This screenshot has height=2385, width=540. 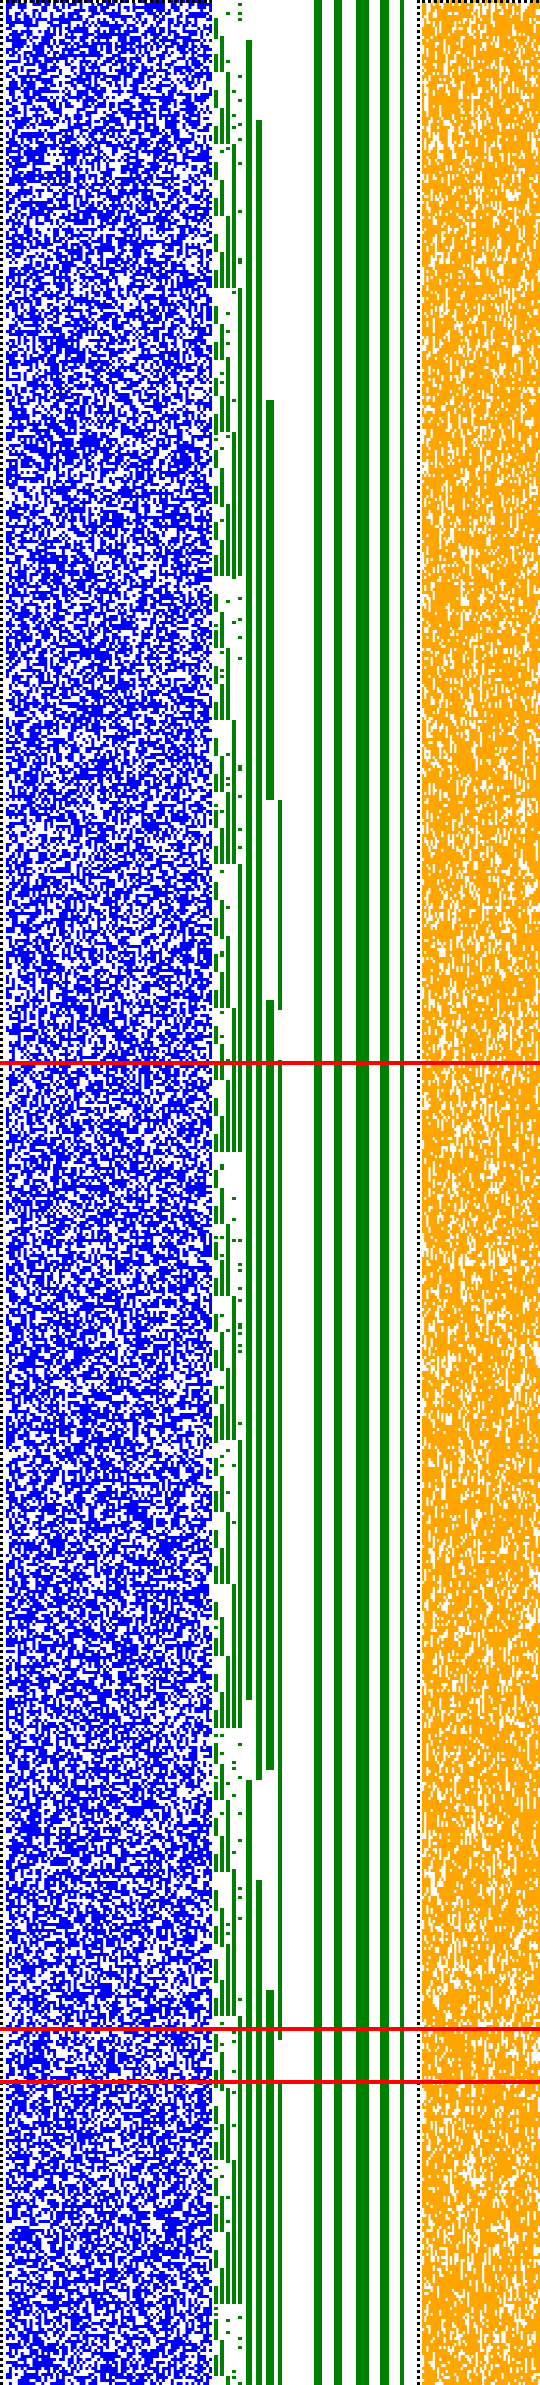 What do you see at coordinates (228, 1194) in the screenshot?
I see `middle-staircase` at bounding box center [228, 1194].